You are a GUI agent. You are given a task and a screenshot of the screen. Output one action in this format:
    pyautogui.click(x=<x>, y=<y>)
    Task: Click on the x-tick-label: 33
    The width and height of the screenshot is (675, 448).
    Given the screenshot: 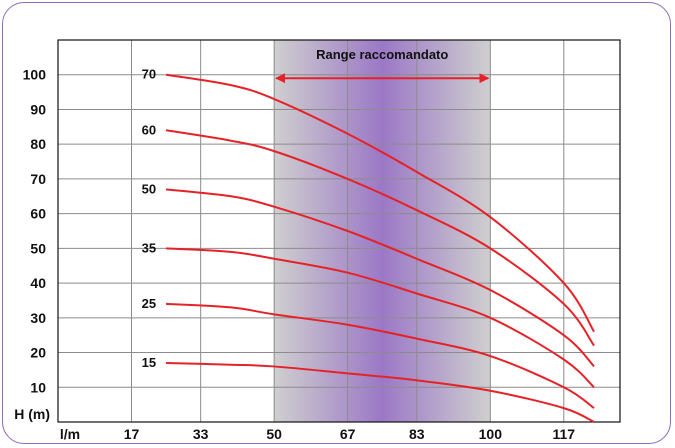 What is the action you would take?
    pyautogui.click(x=201, y=434)
    